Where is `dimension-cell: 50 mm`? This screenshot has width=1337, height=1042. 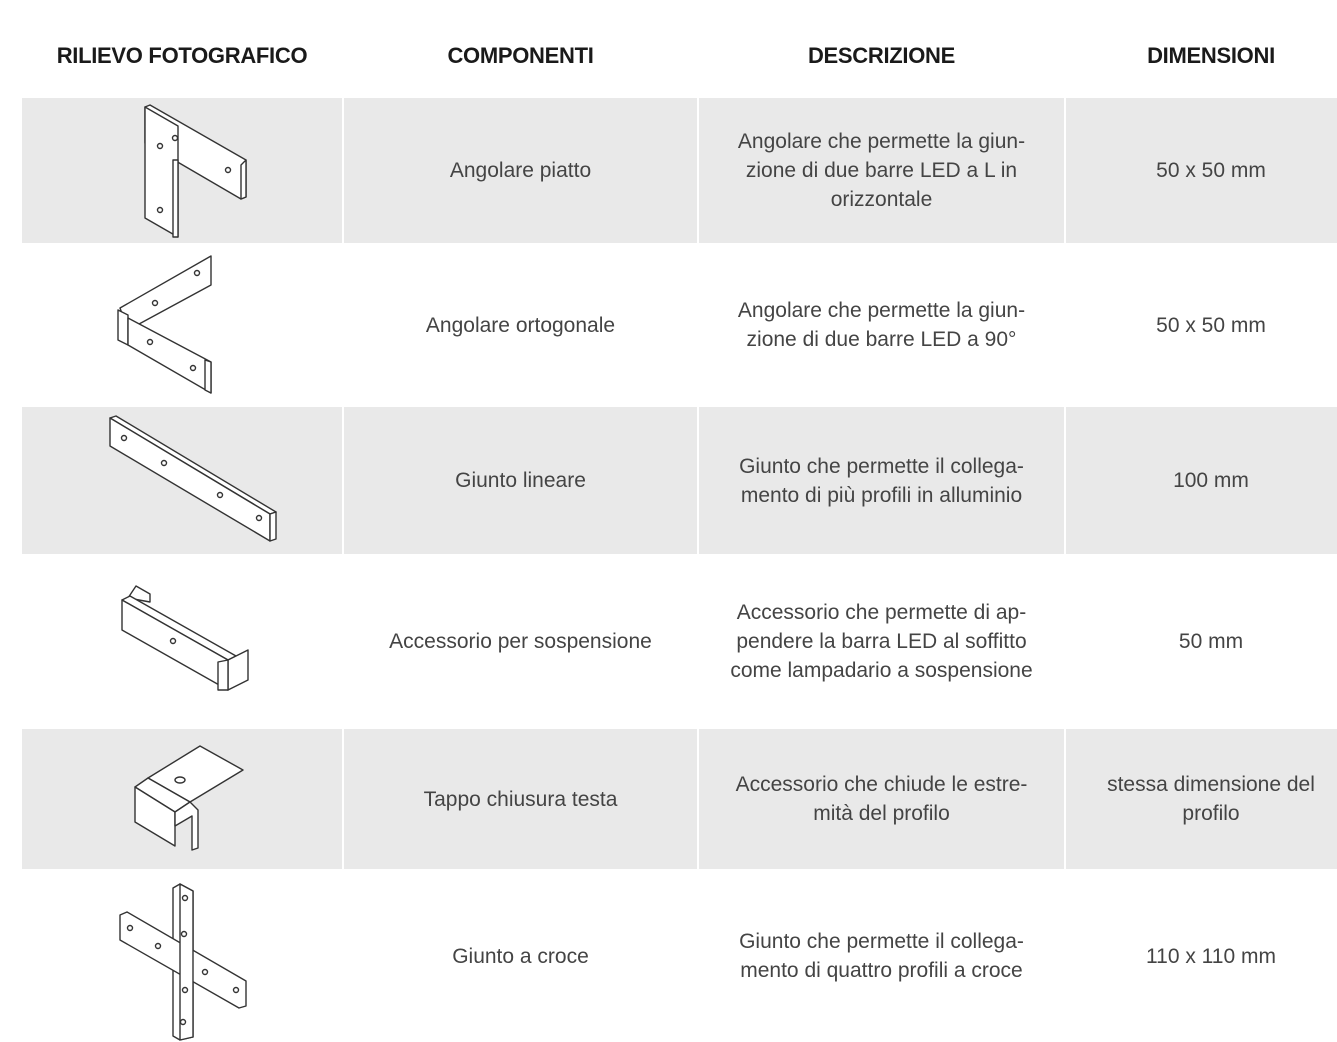 dimension-cell: 50 mm is located at coordinates (1201, 641).